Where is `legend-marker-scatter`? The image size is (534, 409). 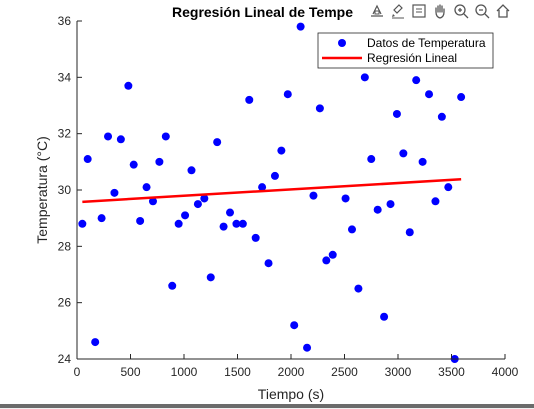 legend-marker-scatter is located at coordinates (342, 43).